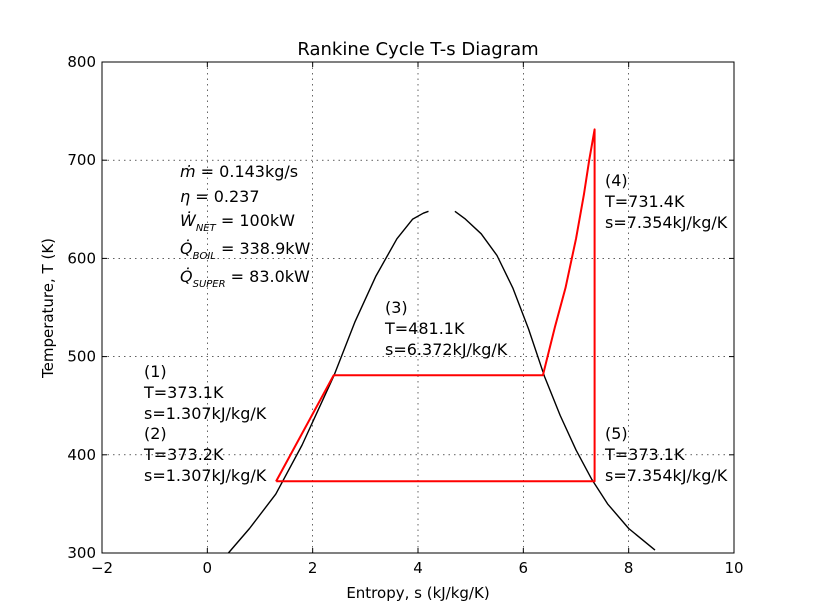  What do you see at coordinates (629, 568) in the screenshot?
I see `x-tick-label: 8` at bounding box center [629, 568].